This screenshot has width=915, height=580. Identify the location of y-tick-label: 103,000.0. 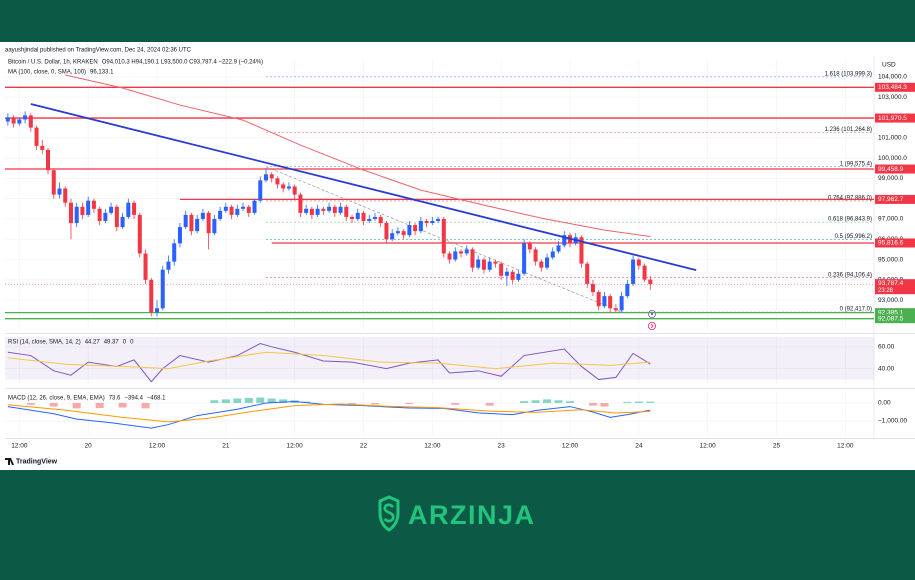
(892, 97).